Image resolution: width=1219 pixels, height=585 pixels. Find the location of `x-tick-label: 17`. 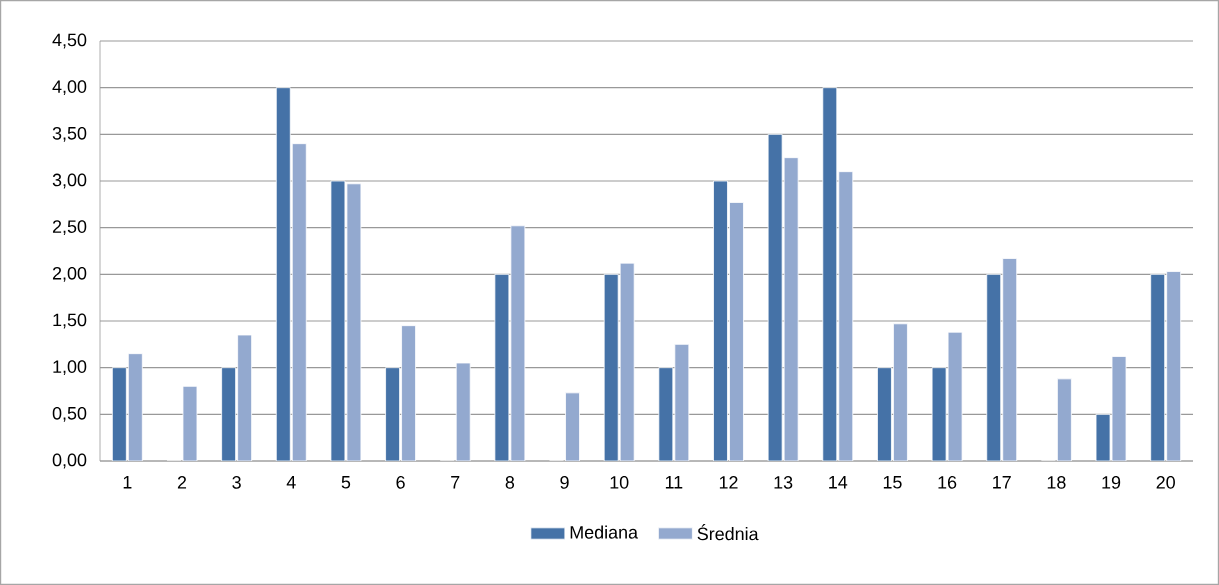

x-tick-label: 17 is located at coordinates (1002, 482).